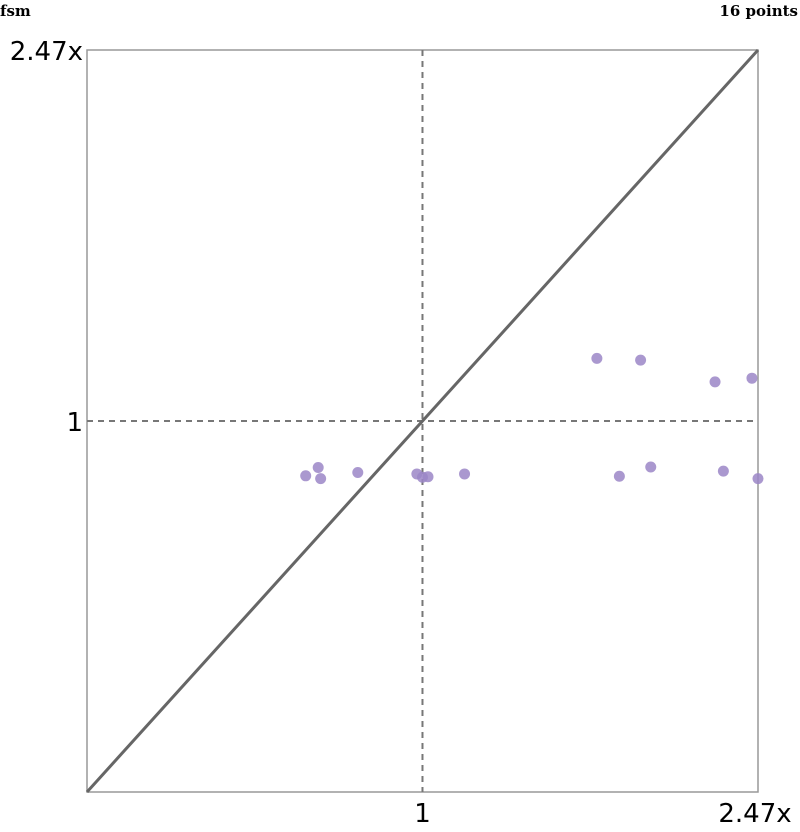 This screenshot has width=800, height=832. Describe the element at coordinates (15, 11) in the screenshot. I see `chart-title-left: fsm` at that location.